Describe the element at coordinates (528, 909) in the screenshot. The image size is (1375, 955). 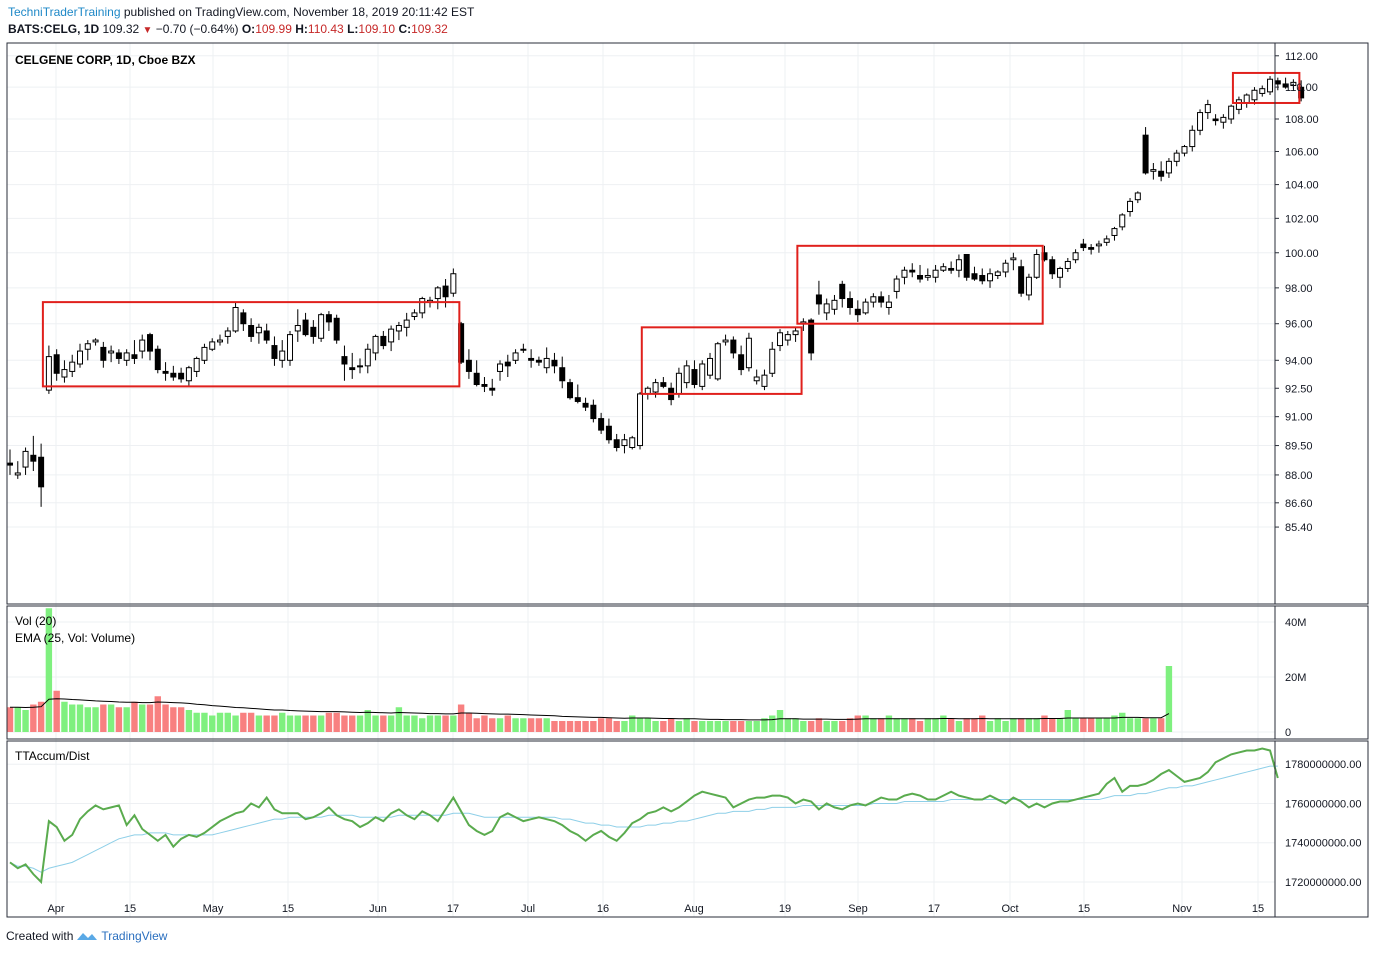
I see `x-tick-label: Jul` at that location.